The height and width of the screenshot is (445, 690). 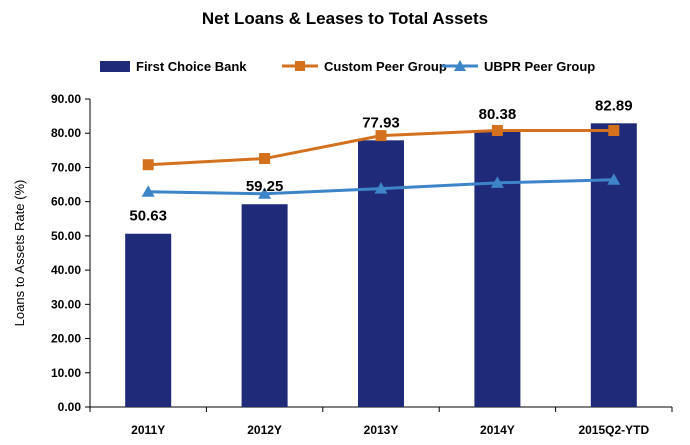 I want to click on data-label: 80.38, so click(x=498, y=114).